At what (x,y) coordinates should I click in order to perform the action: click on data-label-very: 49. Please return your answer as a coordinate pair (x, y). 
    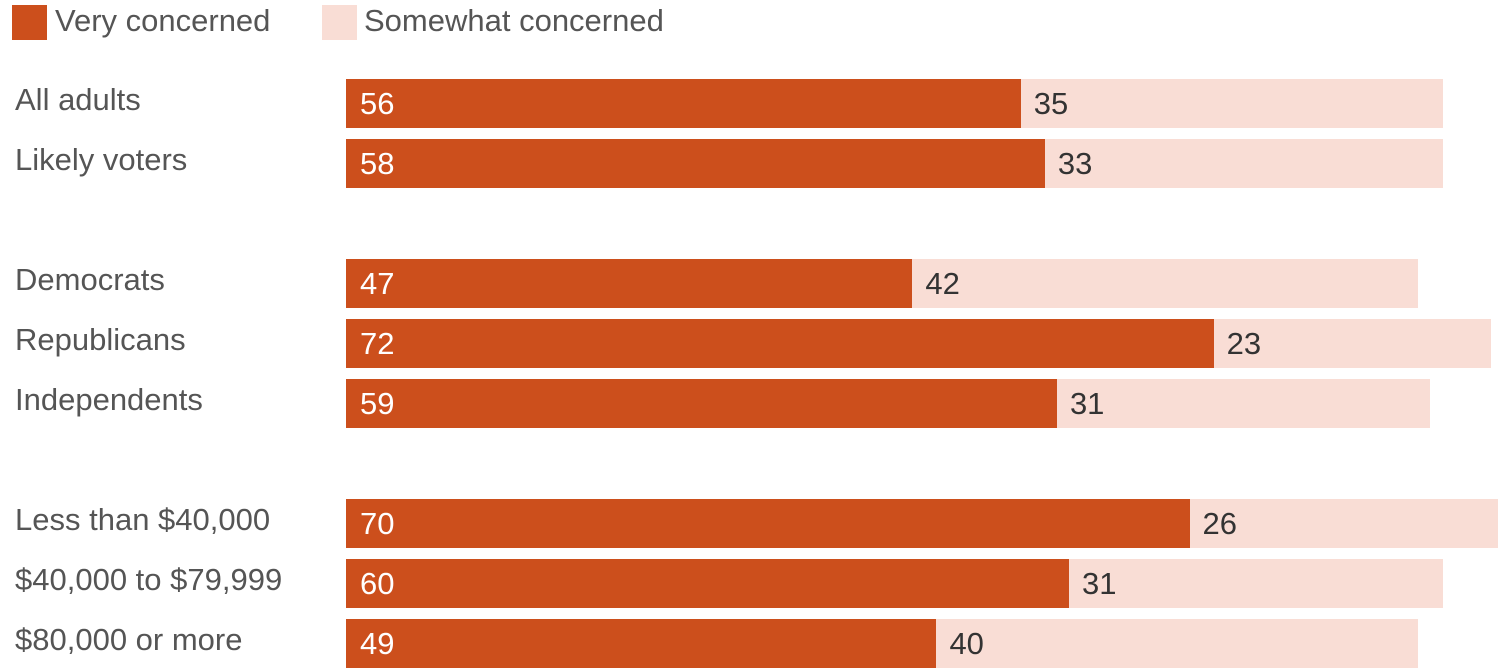
    Looking at the image, I should click on (377, 644).